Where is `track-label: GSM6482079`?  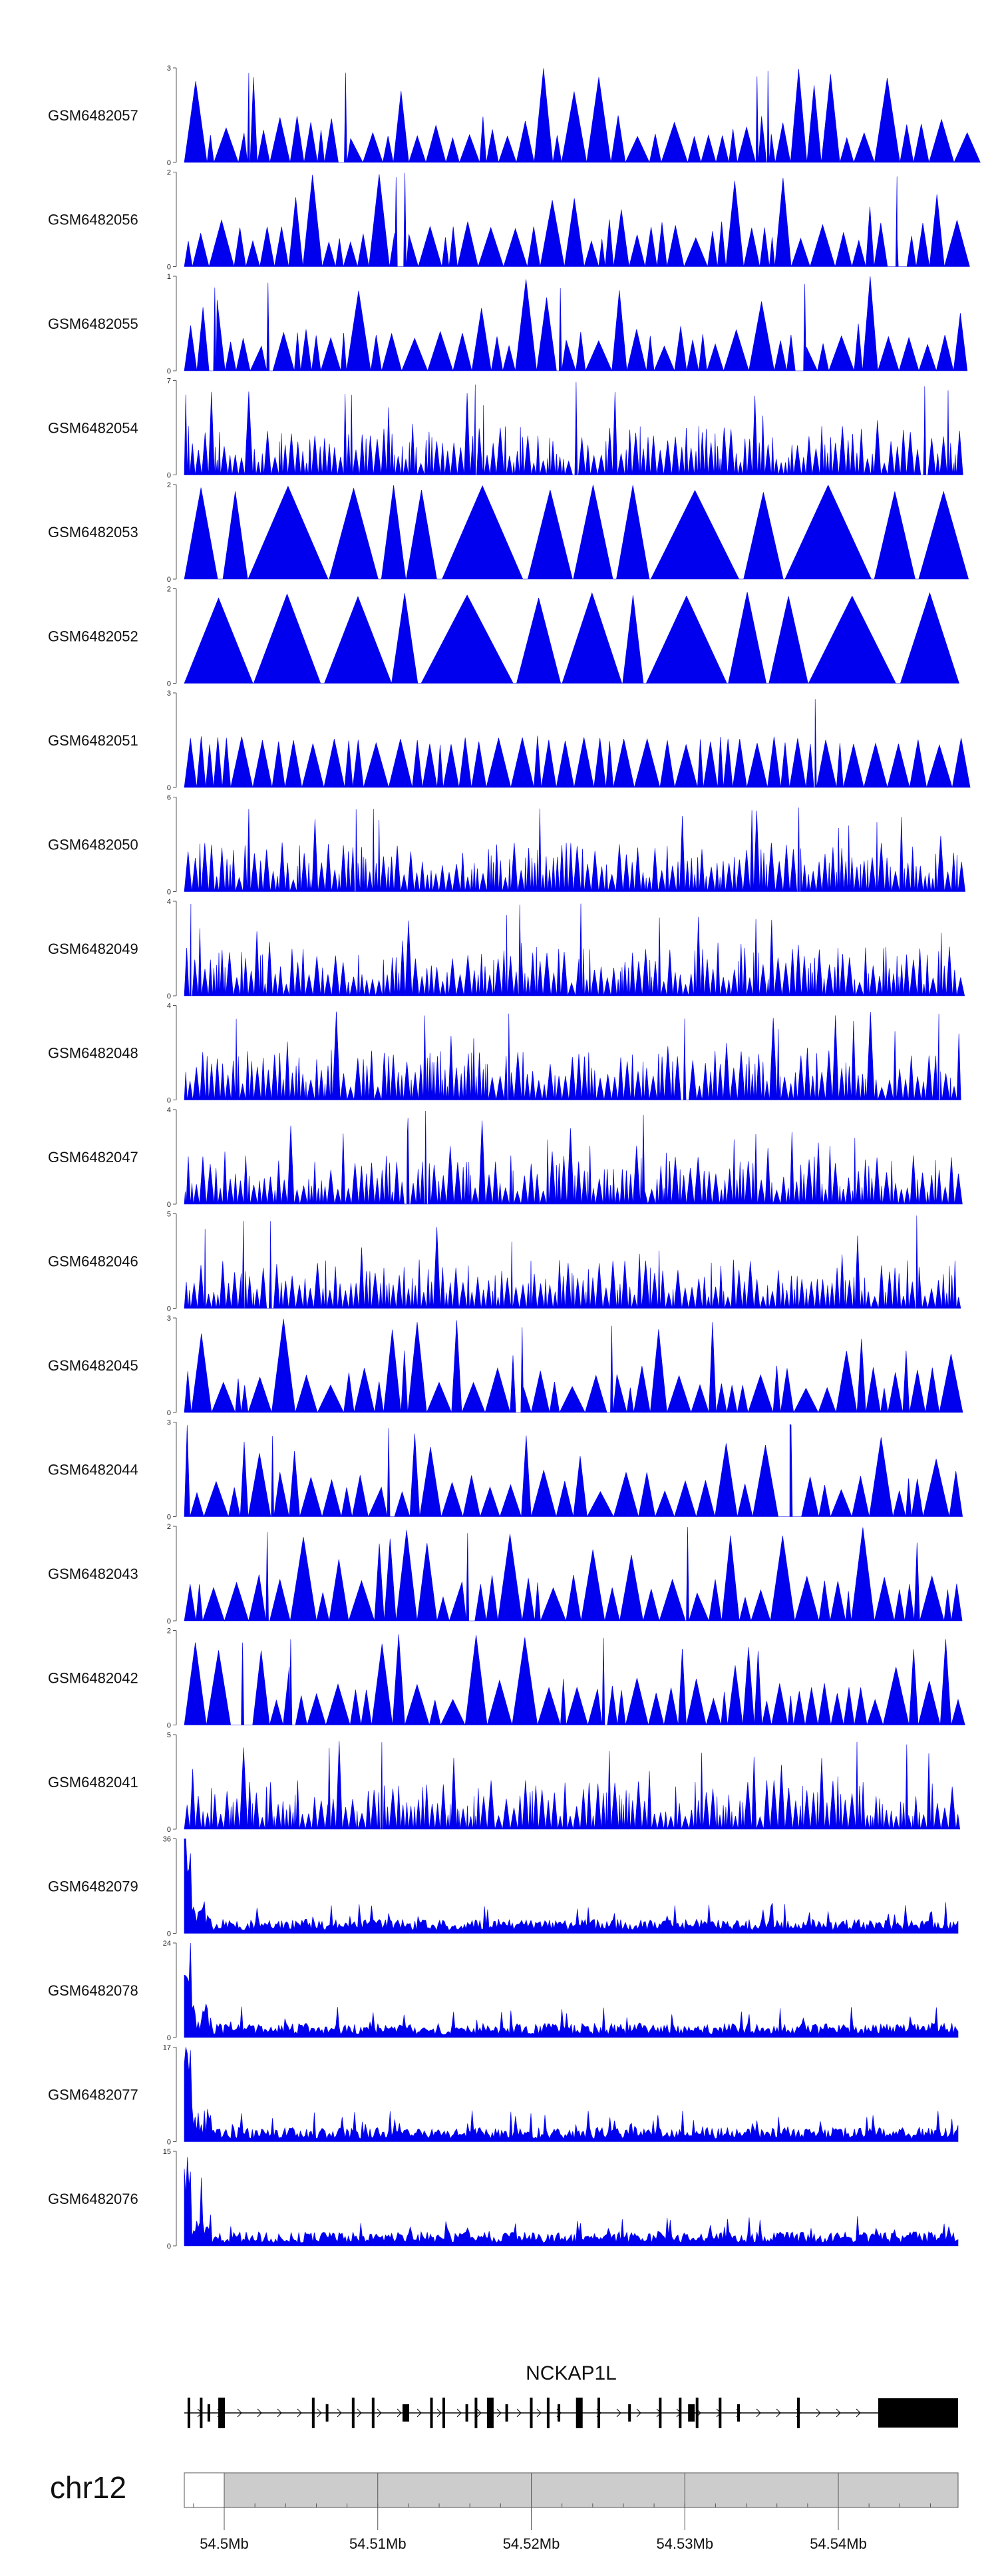 track-label: GSM6482079 is located at coordinates (93, 1886).